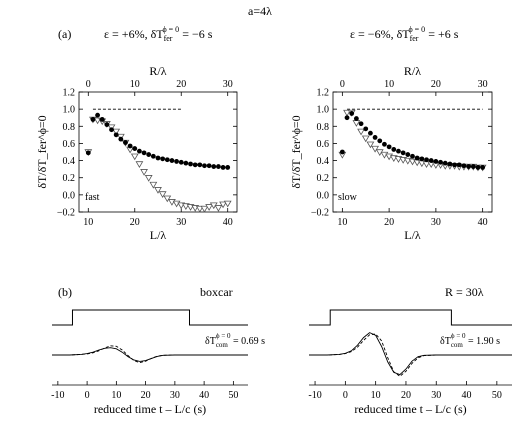 The height and width of the screenshot is (424, 520). I want to click on boxcar-label: boxcar, so click(216, 292).